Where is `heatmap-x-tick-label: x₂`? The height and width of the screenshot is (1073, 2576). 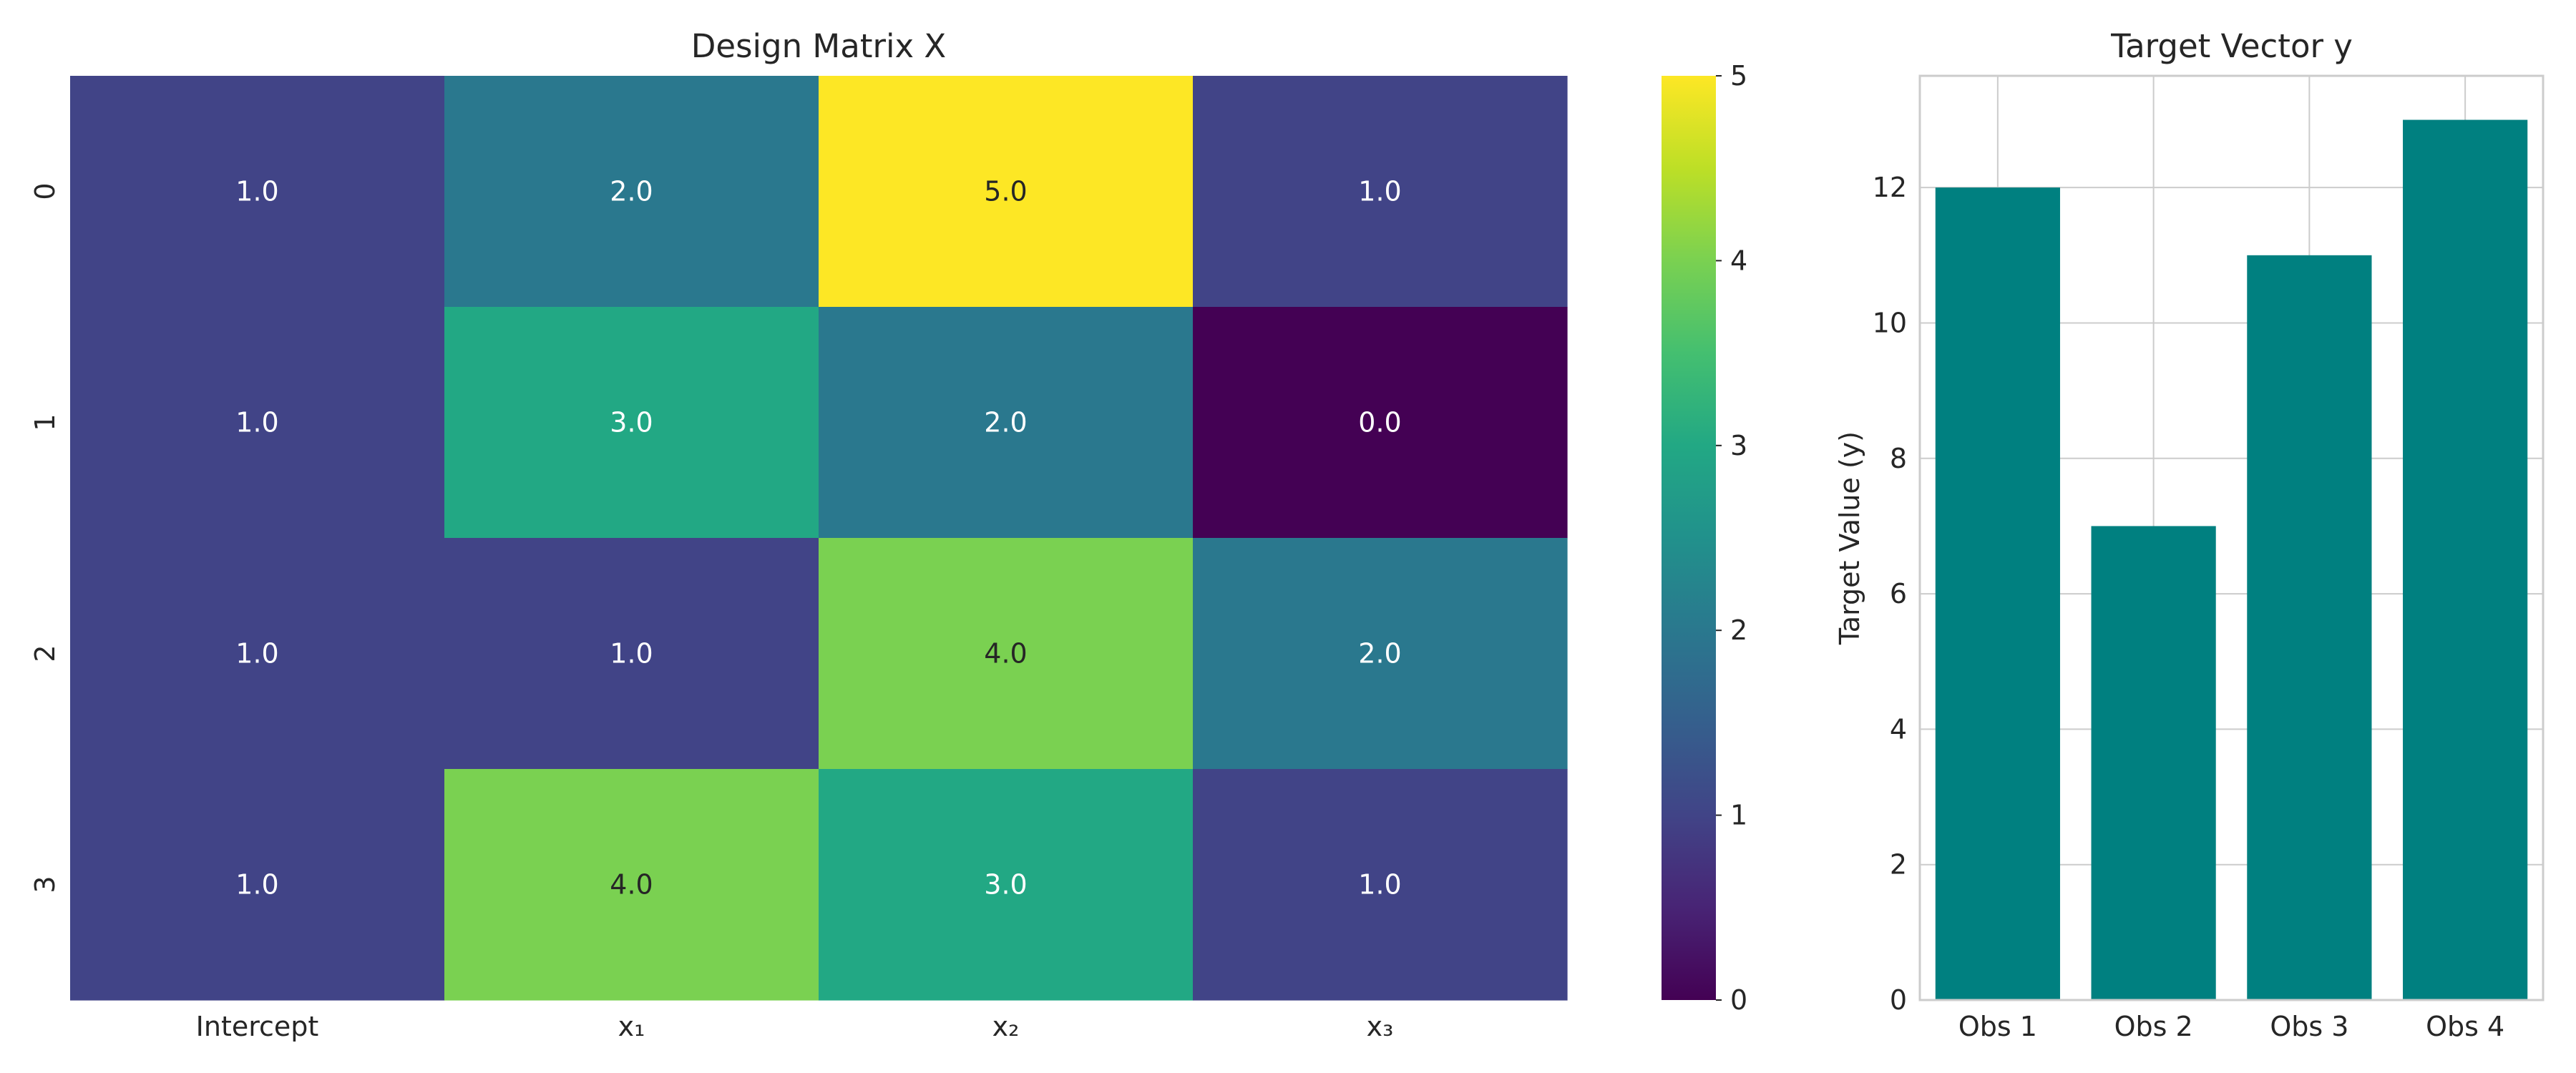 heatmap-x-tick-label: x₂ is located at coordinates (1006, 1026).